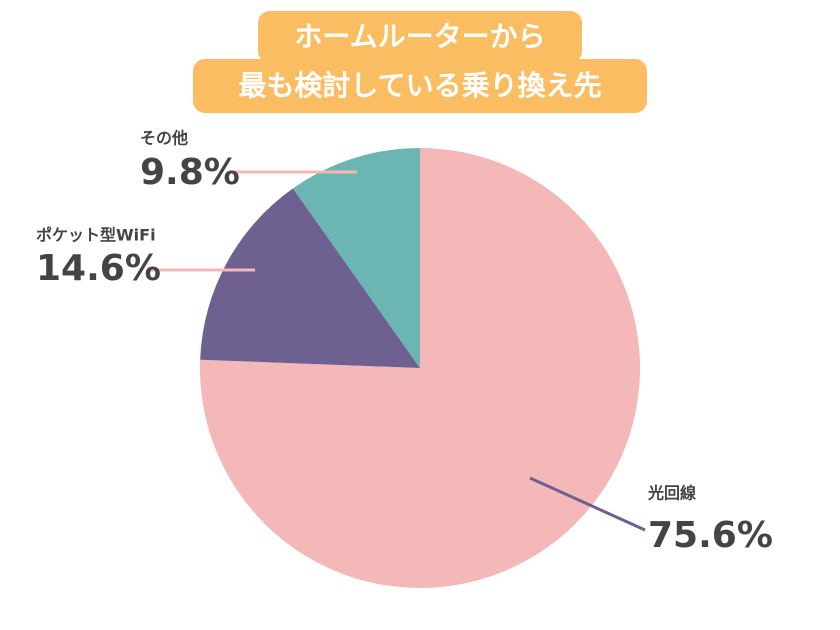  I want to click on chart-title: ホームルーターから, so click(419, 36).